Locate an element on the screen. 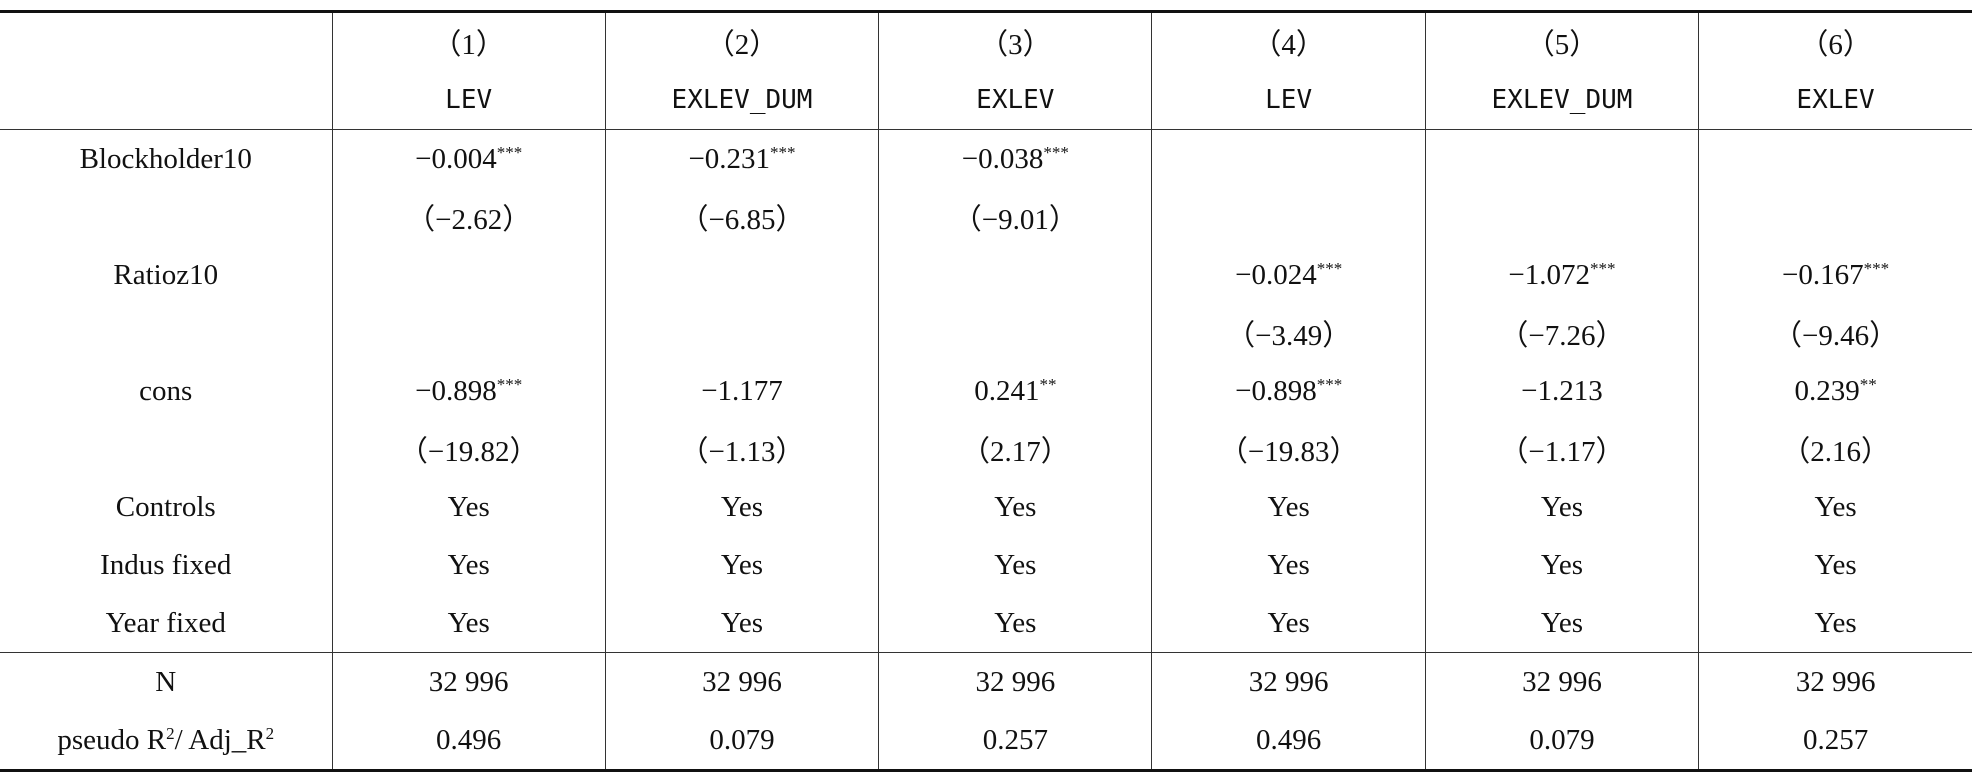 Image resolution: width=1976 pixels, height=784 pixels. cell: −0.898*** is located at coordinates (468, 391).